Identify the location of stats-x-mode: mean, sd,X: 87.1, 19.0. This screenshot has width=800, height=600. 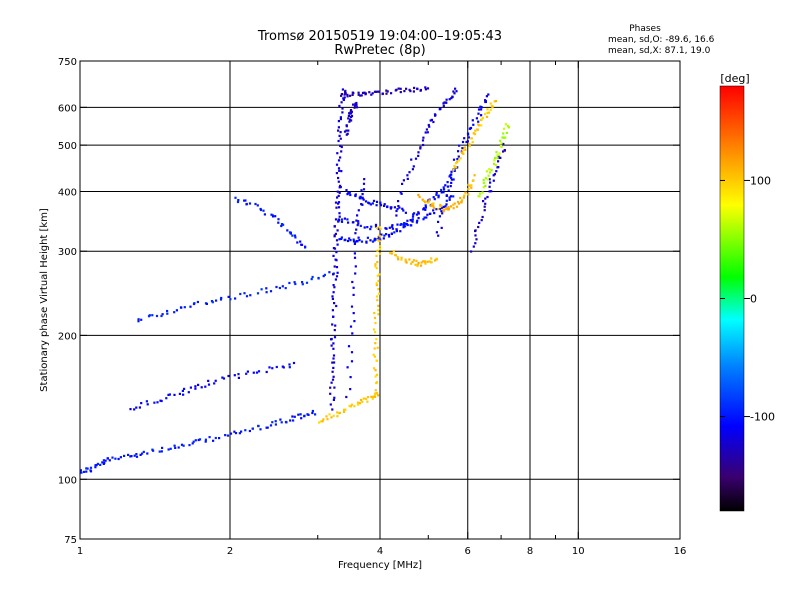
(659, 51).